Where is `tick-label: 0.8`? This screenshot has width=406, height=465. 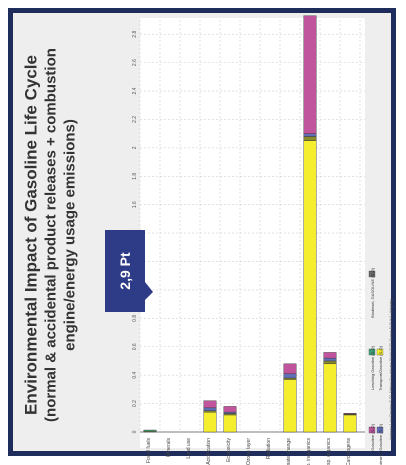
tick-label: 0.8 is located at coordinates (135, 318).